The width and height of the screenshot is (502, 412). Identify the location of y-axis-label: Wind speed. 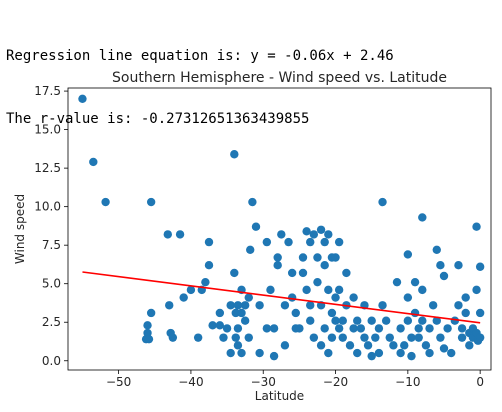
(20, 229).